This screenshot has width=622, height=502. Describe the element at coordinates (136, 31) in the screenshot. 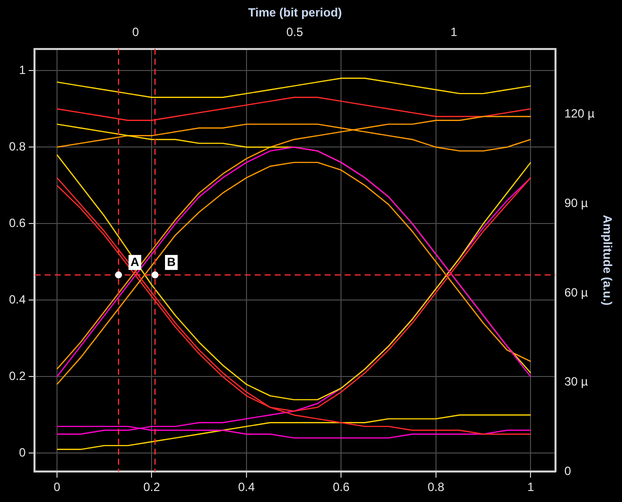

I see `x2-tick-label: 0` at that location.